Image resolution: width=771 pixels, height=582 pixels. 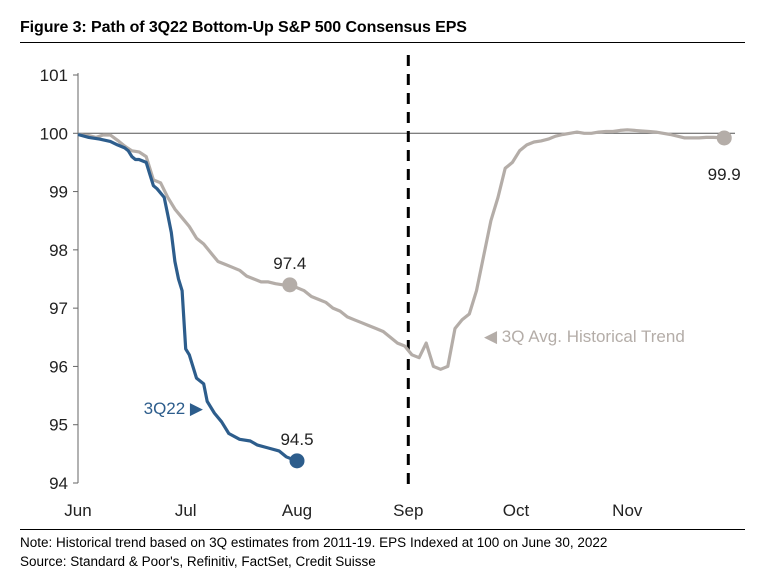 I want to click on y-tick-label: 94, so click(x=58, y=483).